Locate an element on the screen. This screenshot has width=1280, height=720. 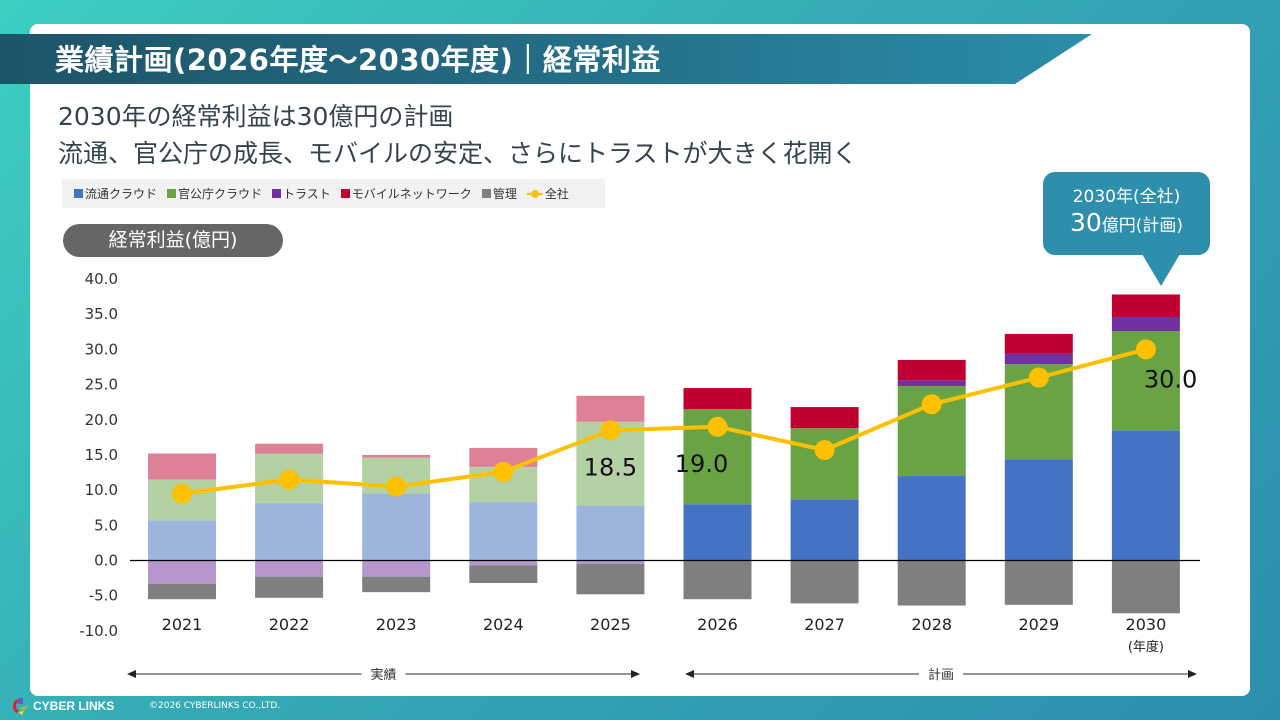
legend-label: 全社 is located at coordinates (556, 194).